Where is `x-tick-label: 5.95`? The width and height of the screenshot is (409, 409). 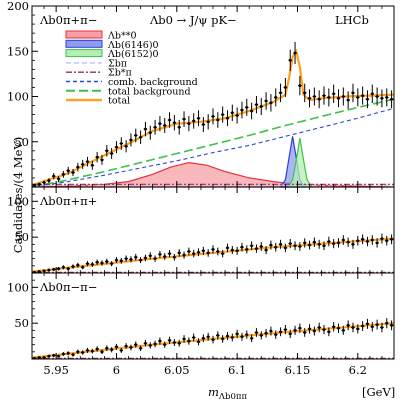 x-tick-label: 5.95 is located at coordinates (56, 370).